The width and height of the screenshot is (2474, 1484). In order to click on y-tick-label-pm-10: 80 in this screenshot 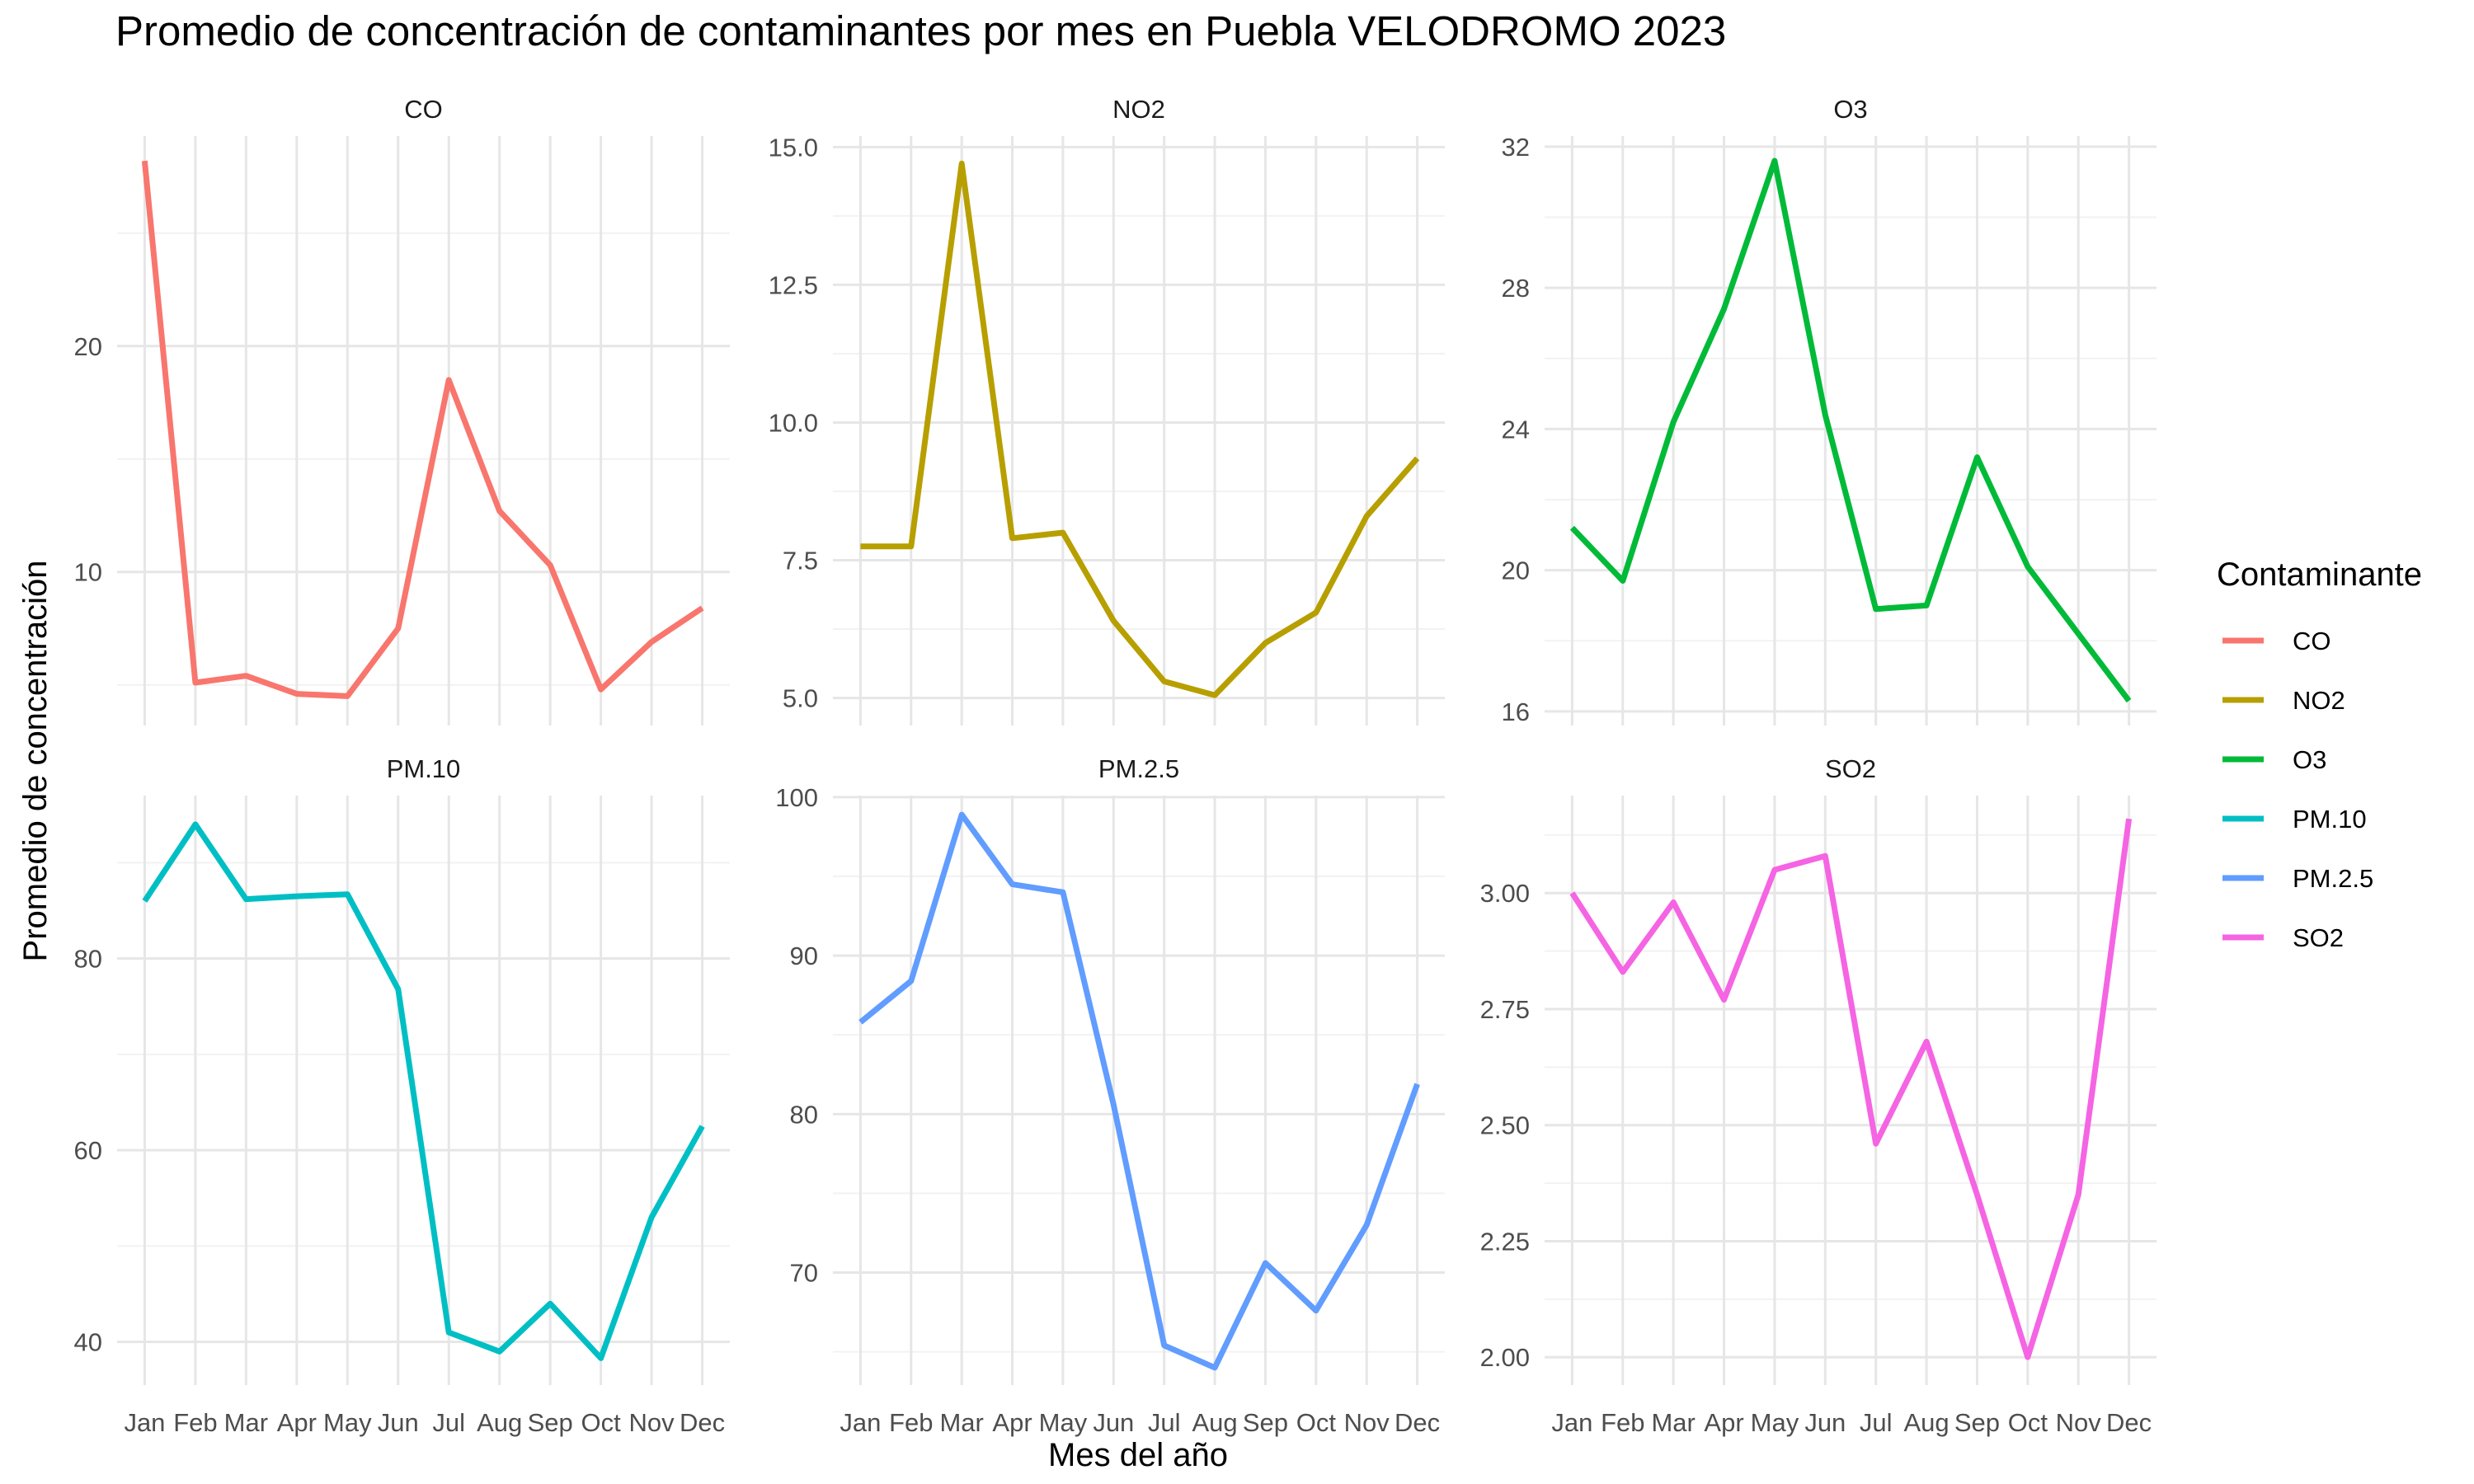, I will do `click(88, 960)`.